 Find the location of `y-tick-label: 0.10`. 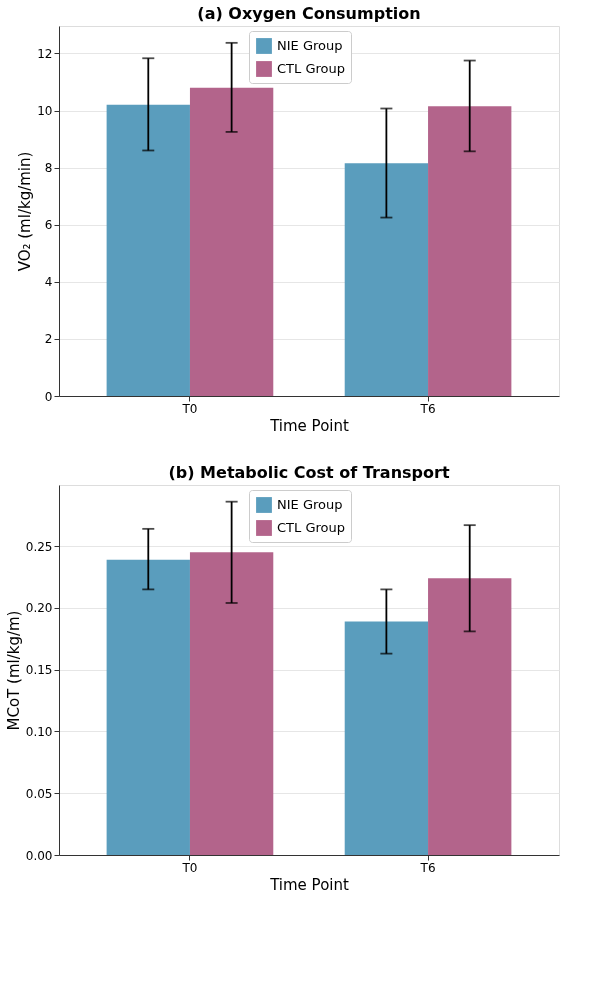

y-tick-label: 0.10 is located at coordinates (39, 731).